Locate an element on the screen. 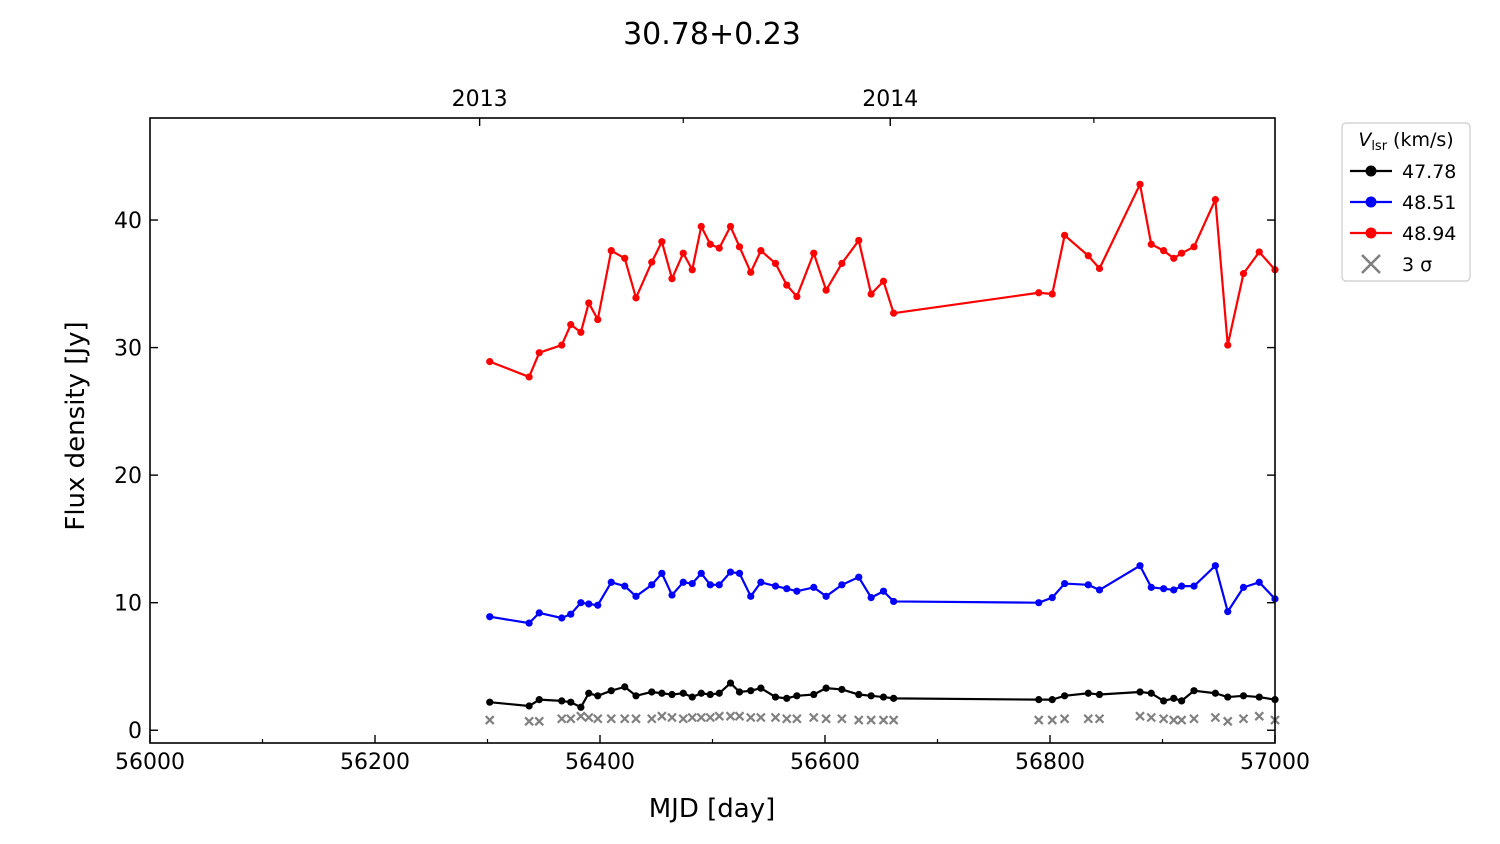 The height and width of the screenshot is (844, 1500). sigma-series is located at coordinates (882, 719).